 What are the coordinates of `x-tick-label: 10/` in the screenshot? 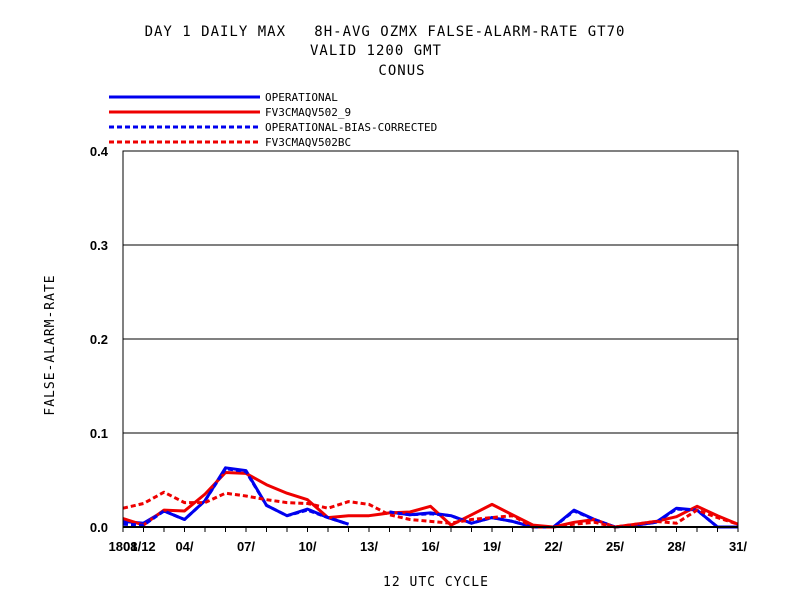 It's located at (307, 546).